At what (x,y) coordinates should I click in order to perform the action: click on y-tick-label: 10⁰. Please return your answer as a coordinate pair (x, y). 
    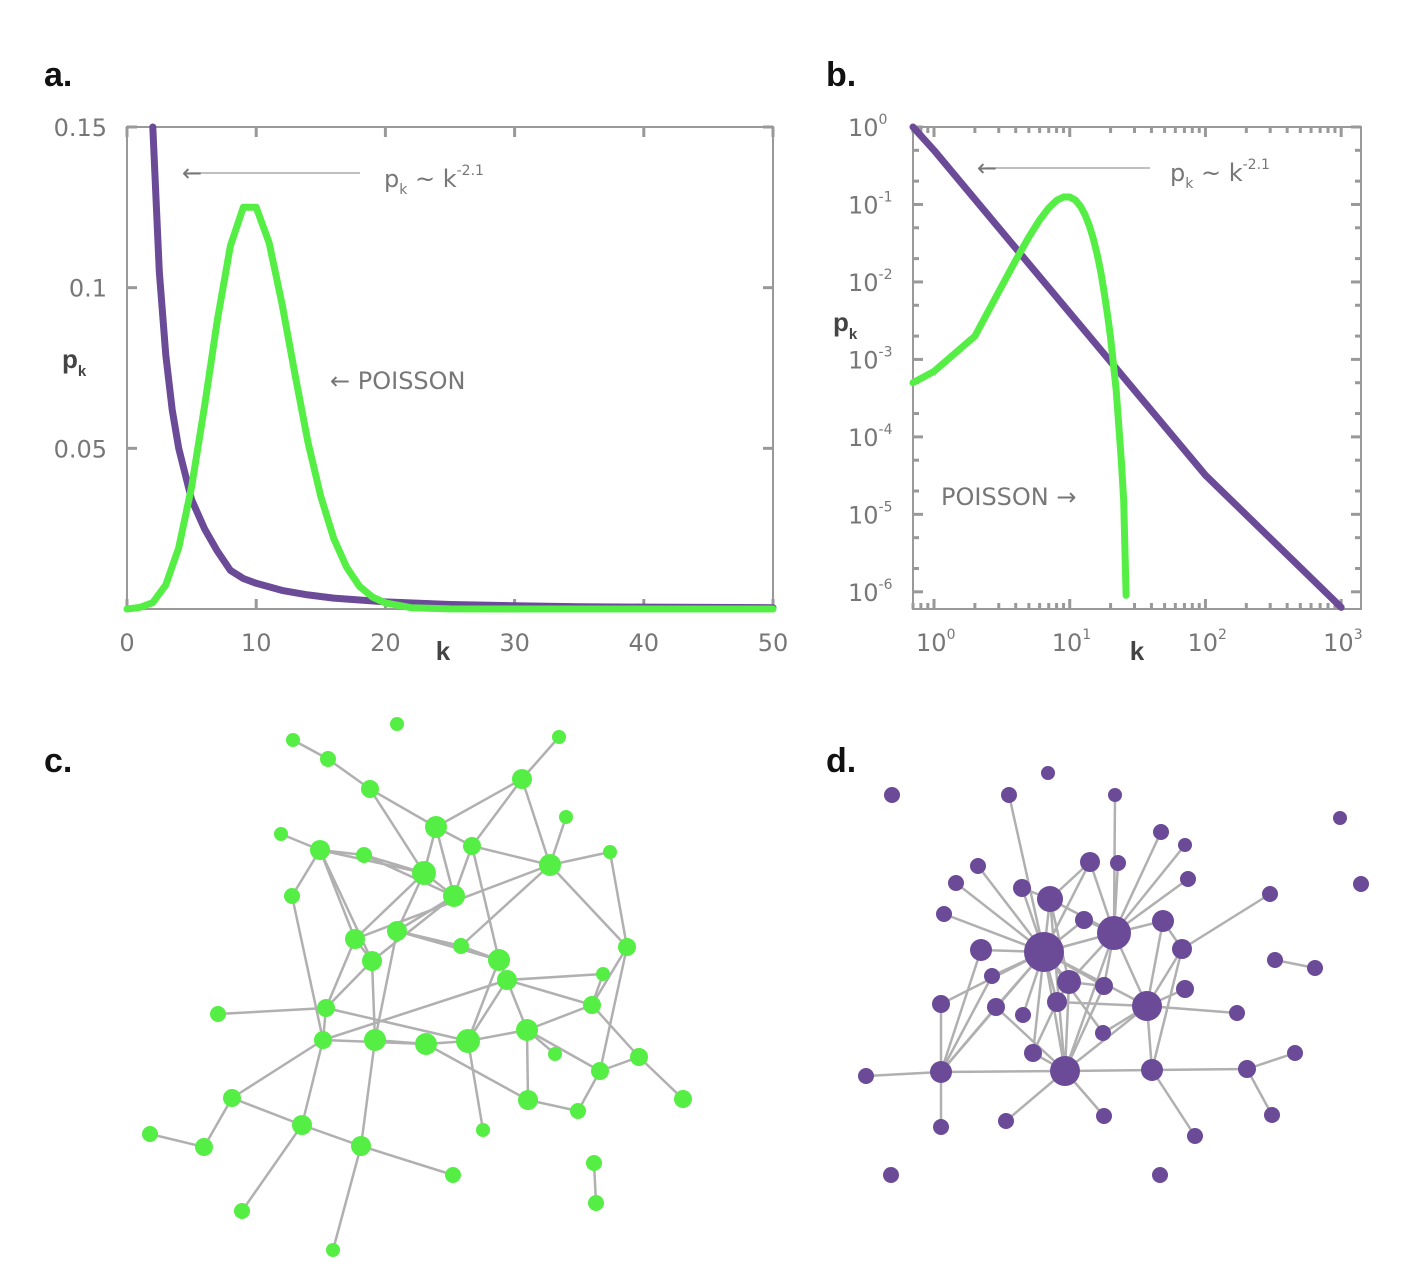
    Looking at the image, I should click on (867, 127).